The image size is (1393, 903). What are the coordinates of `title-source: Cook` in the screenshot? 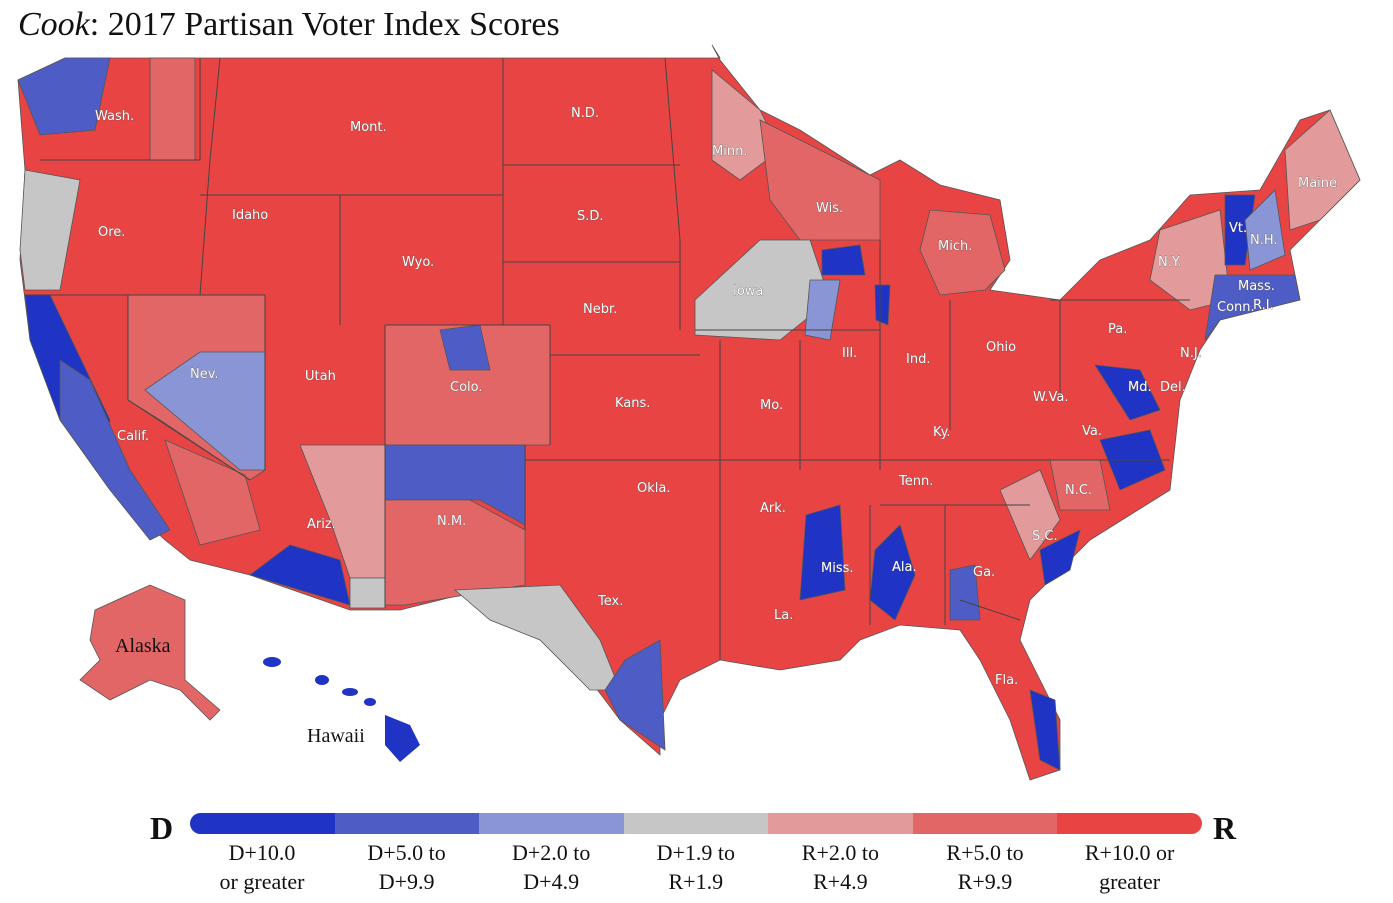 It's located at (54, 24).